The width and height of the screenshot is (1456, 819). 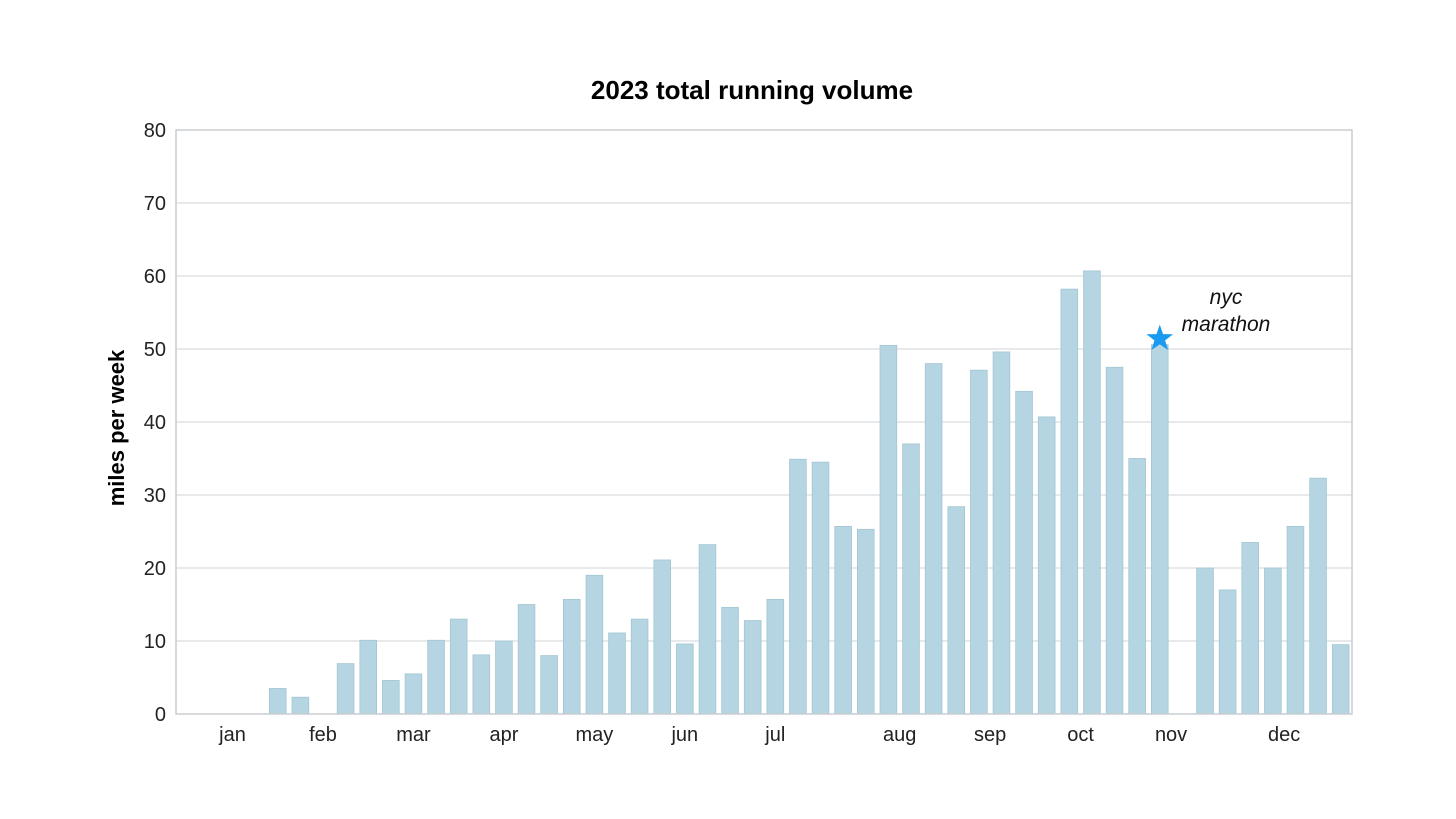 What do you see at coordinates (155, 131) in the screenshot?
I see `y-tick-label: 80` at bounding box center [155, 131].